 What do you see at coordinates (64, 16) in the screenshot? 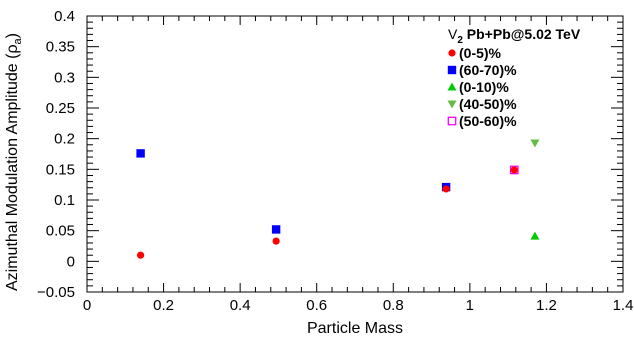
I see `y-tick-label: 0.4` at bounding box center [64, 16].